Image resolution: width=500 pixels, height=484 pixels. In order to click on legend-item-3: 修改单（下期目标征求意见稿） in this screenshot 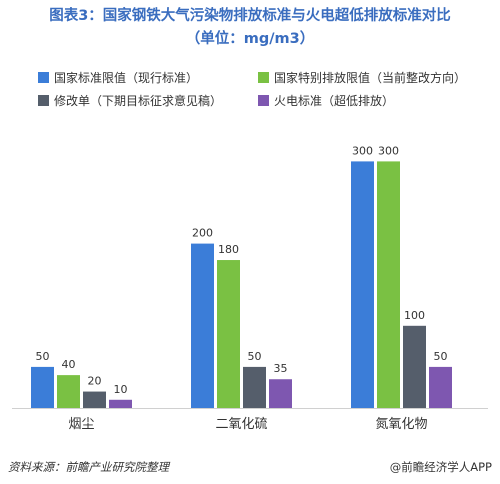, I will do `click(130, 101)`.